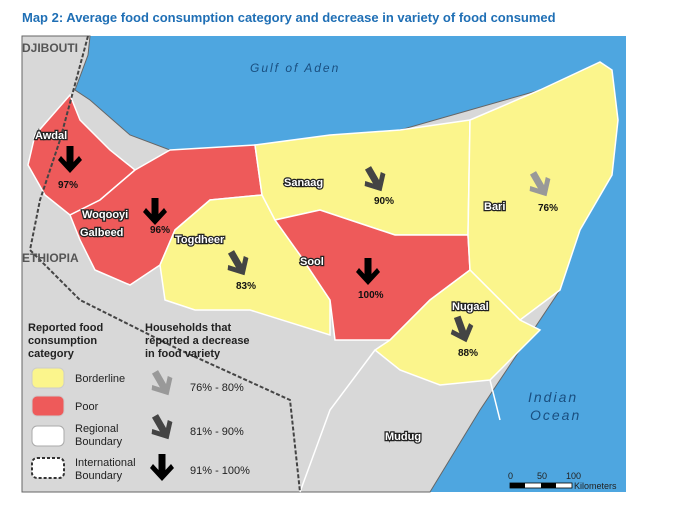  I want to click on water-label: Ocean, so click(555, 415).